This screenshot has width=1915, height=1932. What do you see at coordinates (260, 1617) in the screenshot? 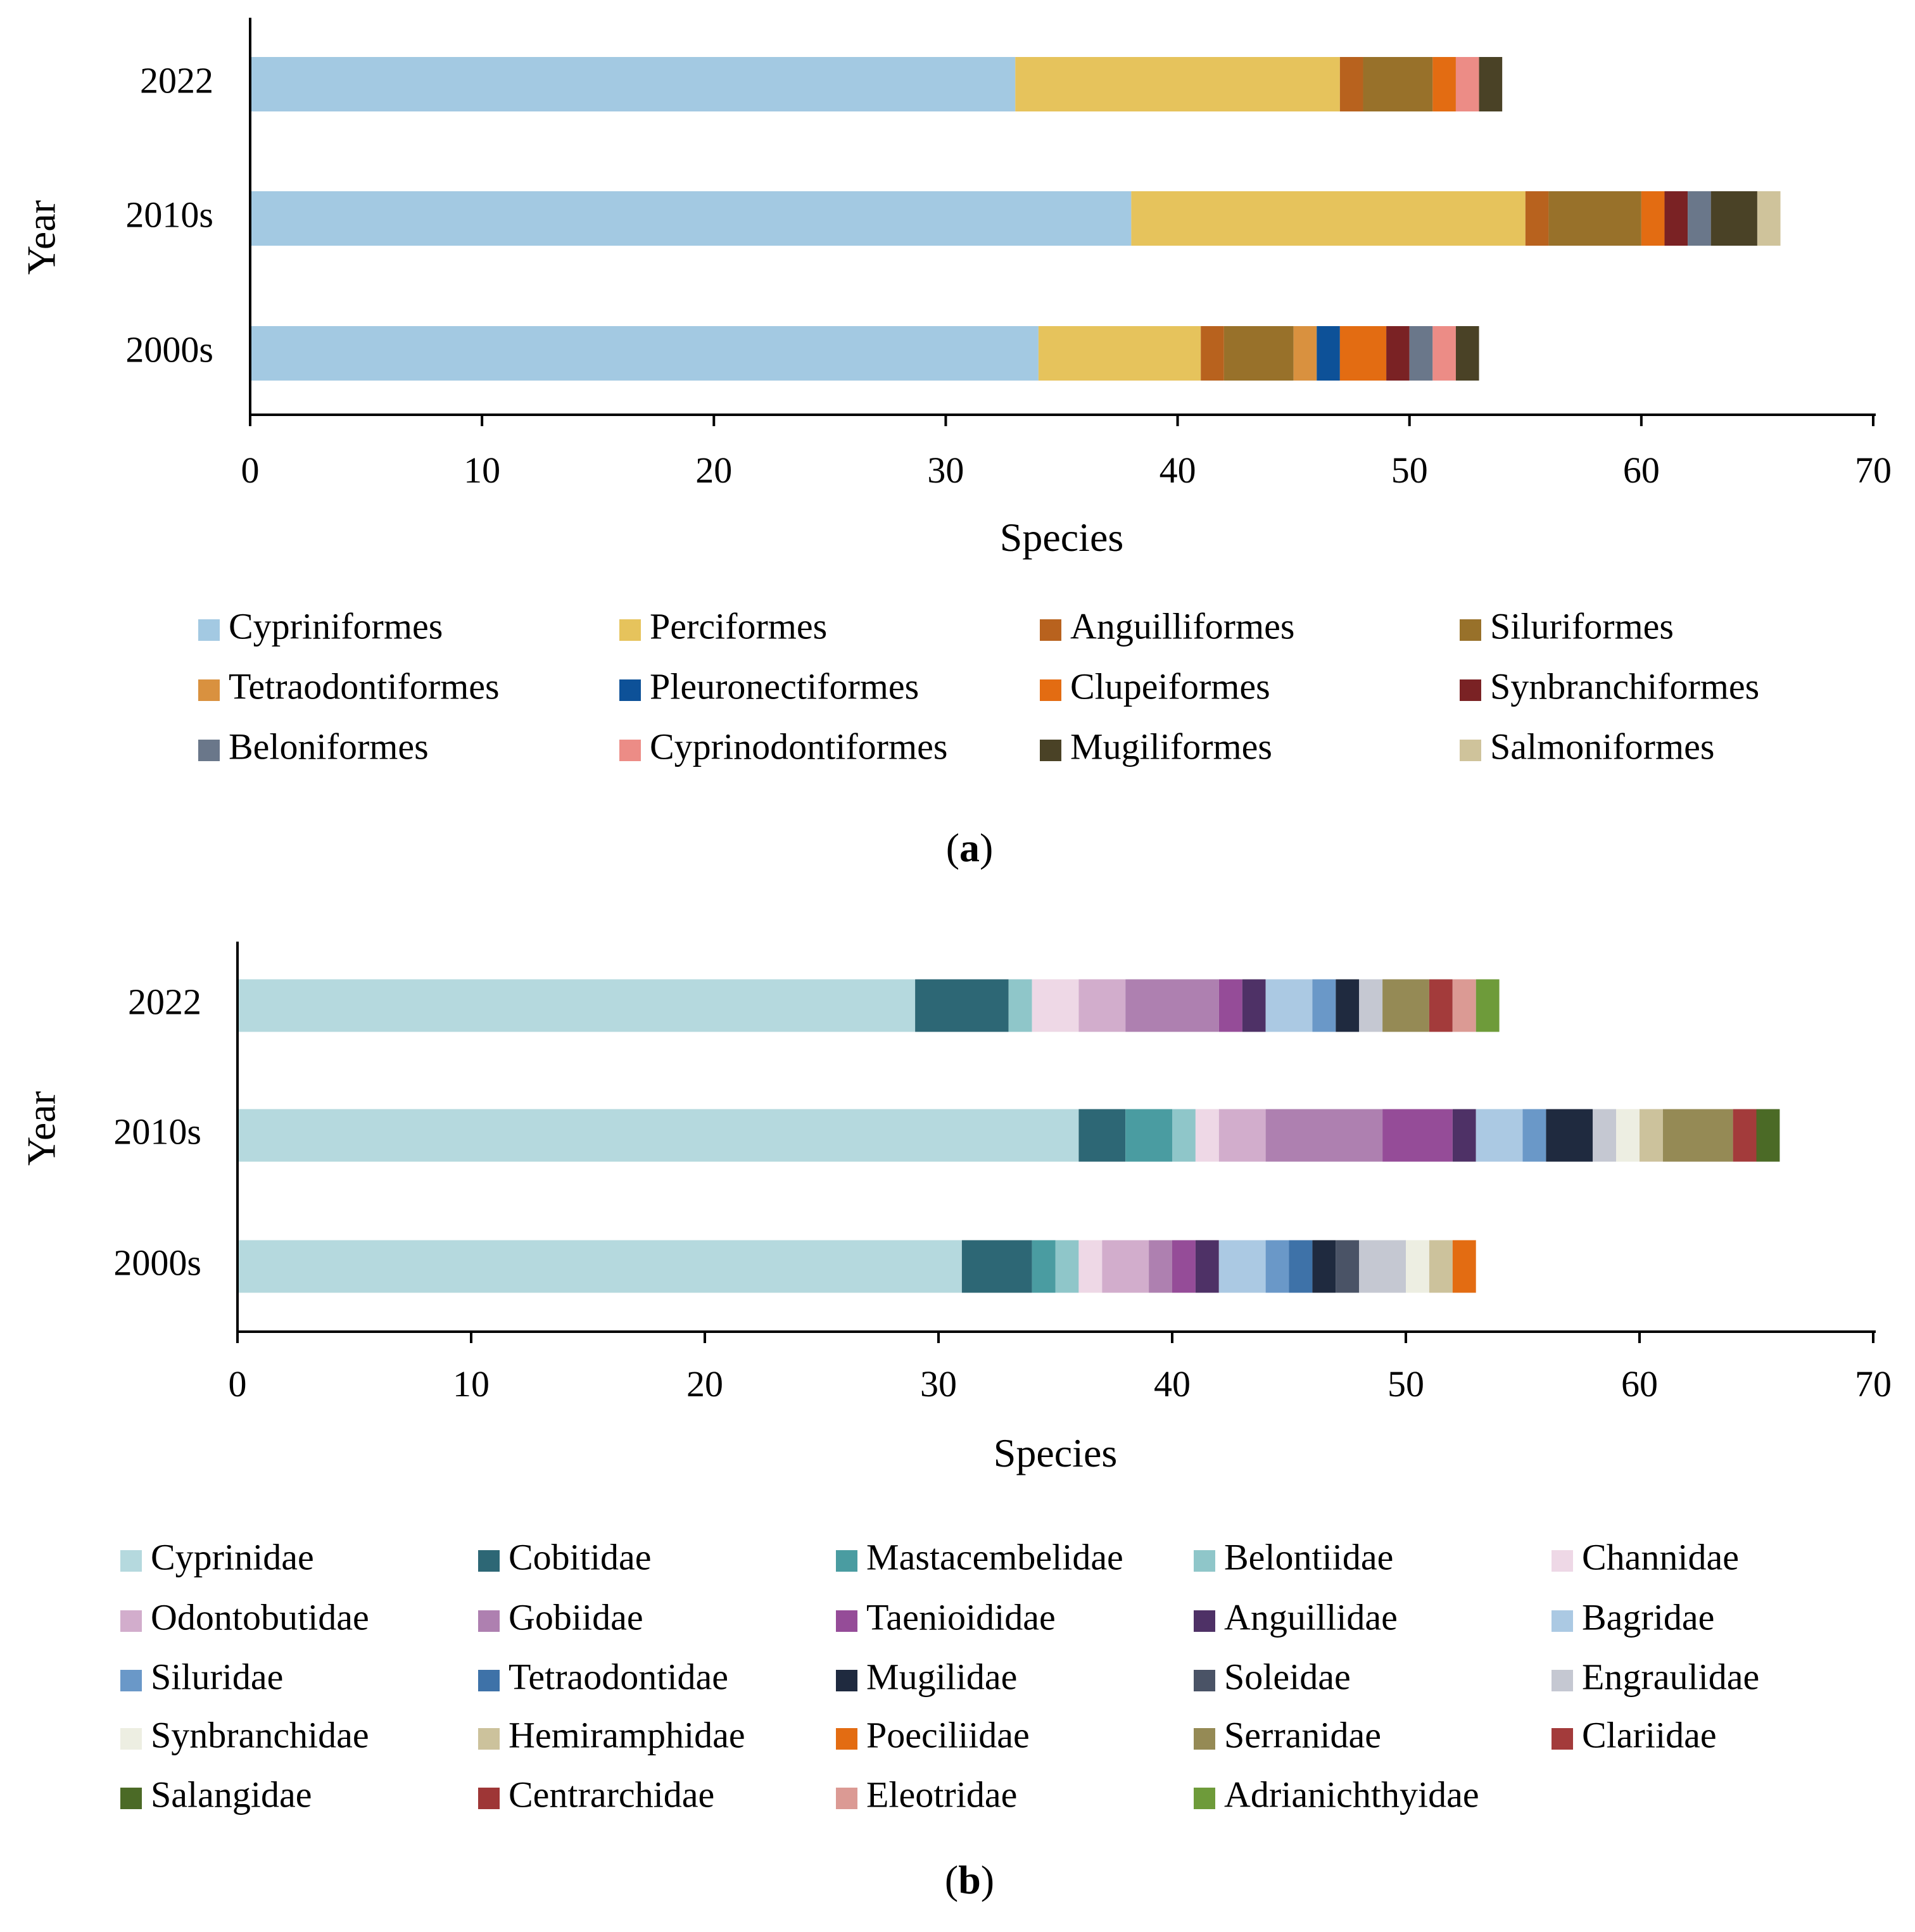
I see `legend-label: Odontobutidae` at bounding box center [260, 1617].